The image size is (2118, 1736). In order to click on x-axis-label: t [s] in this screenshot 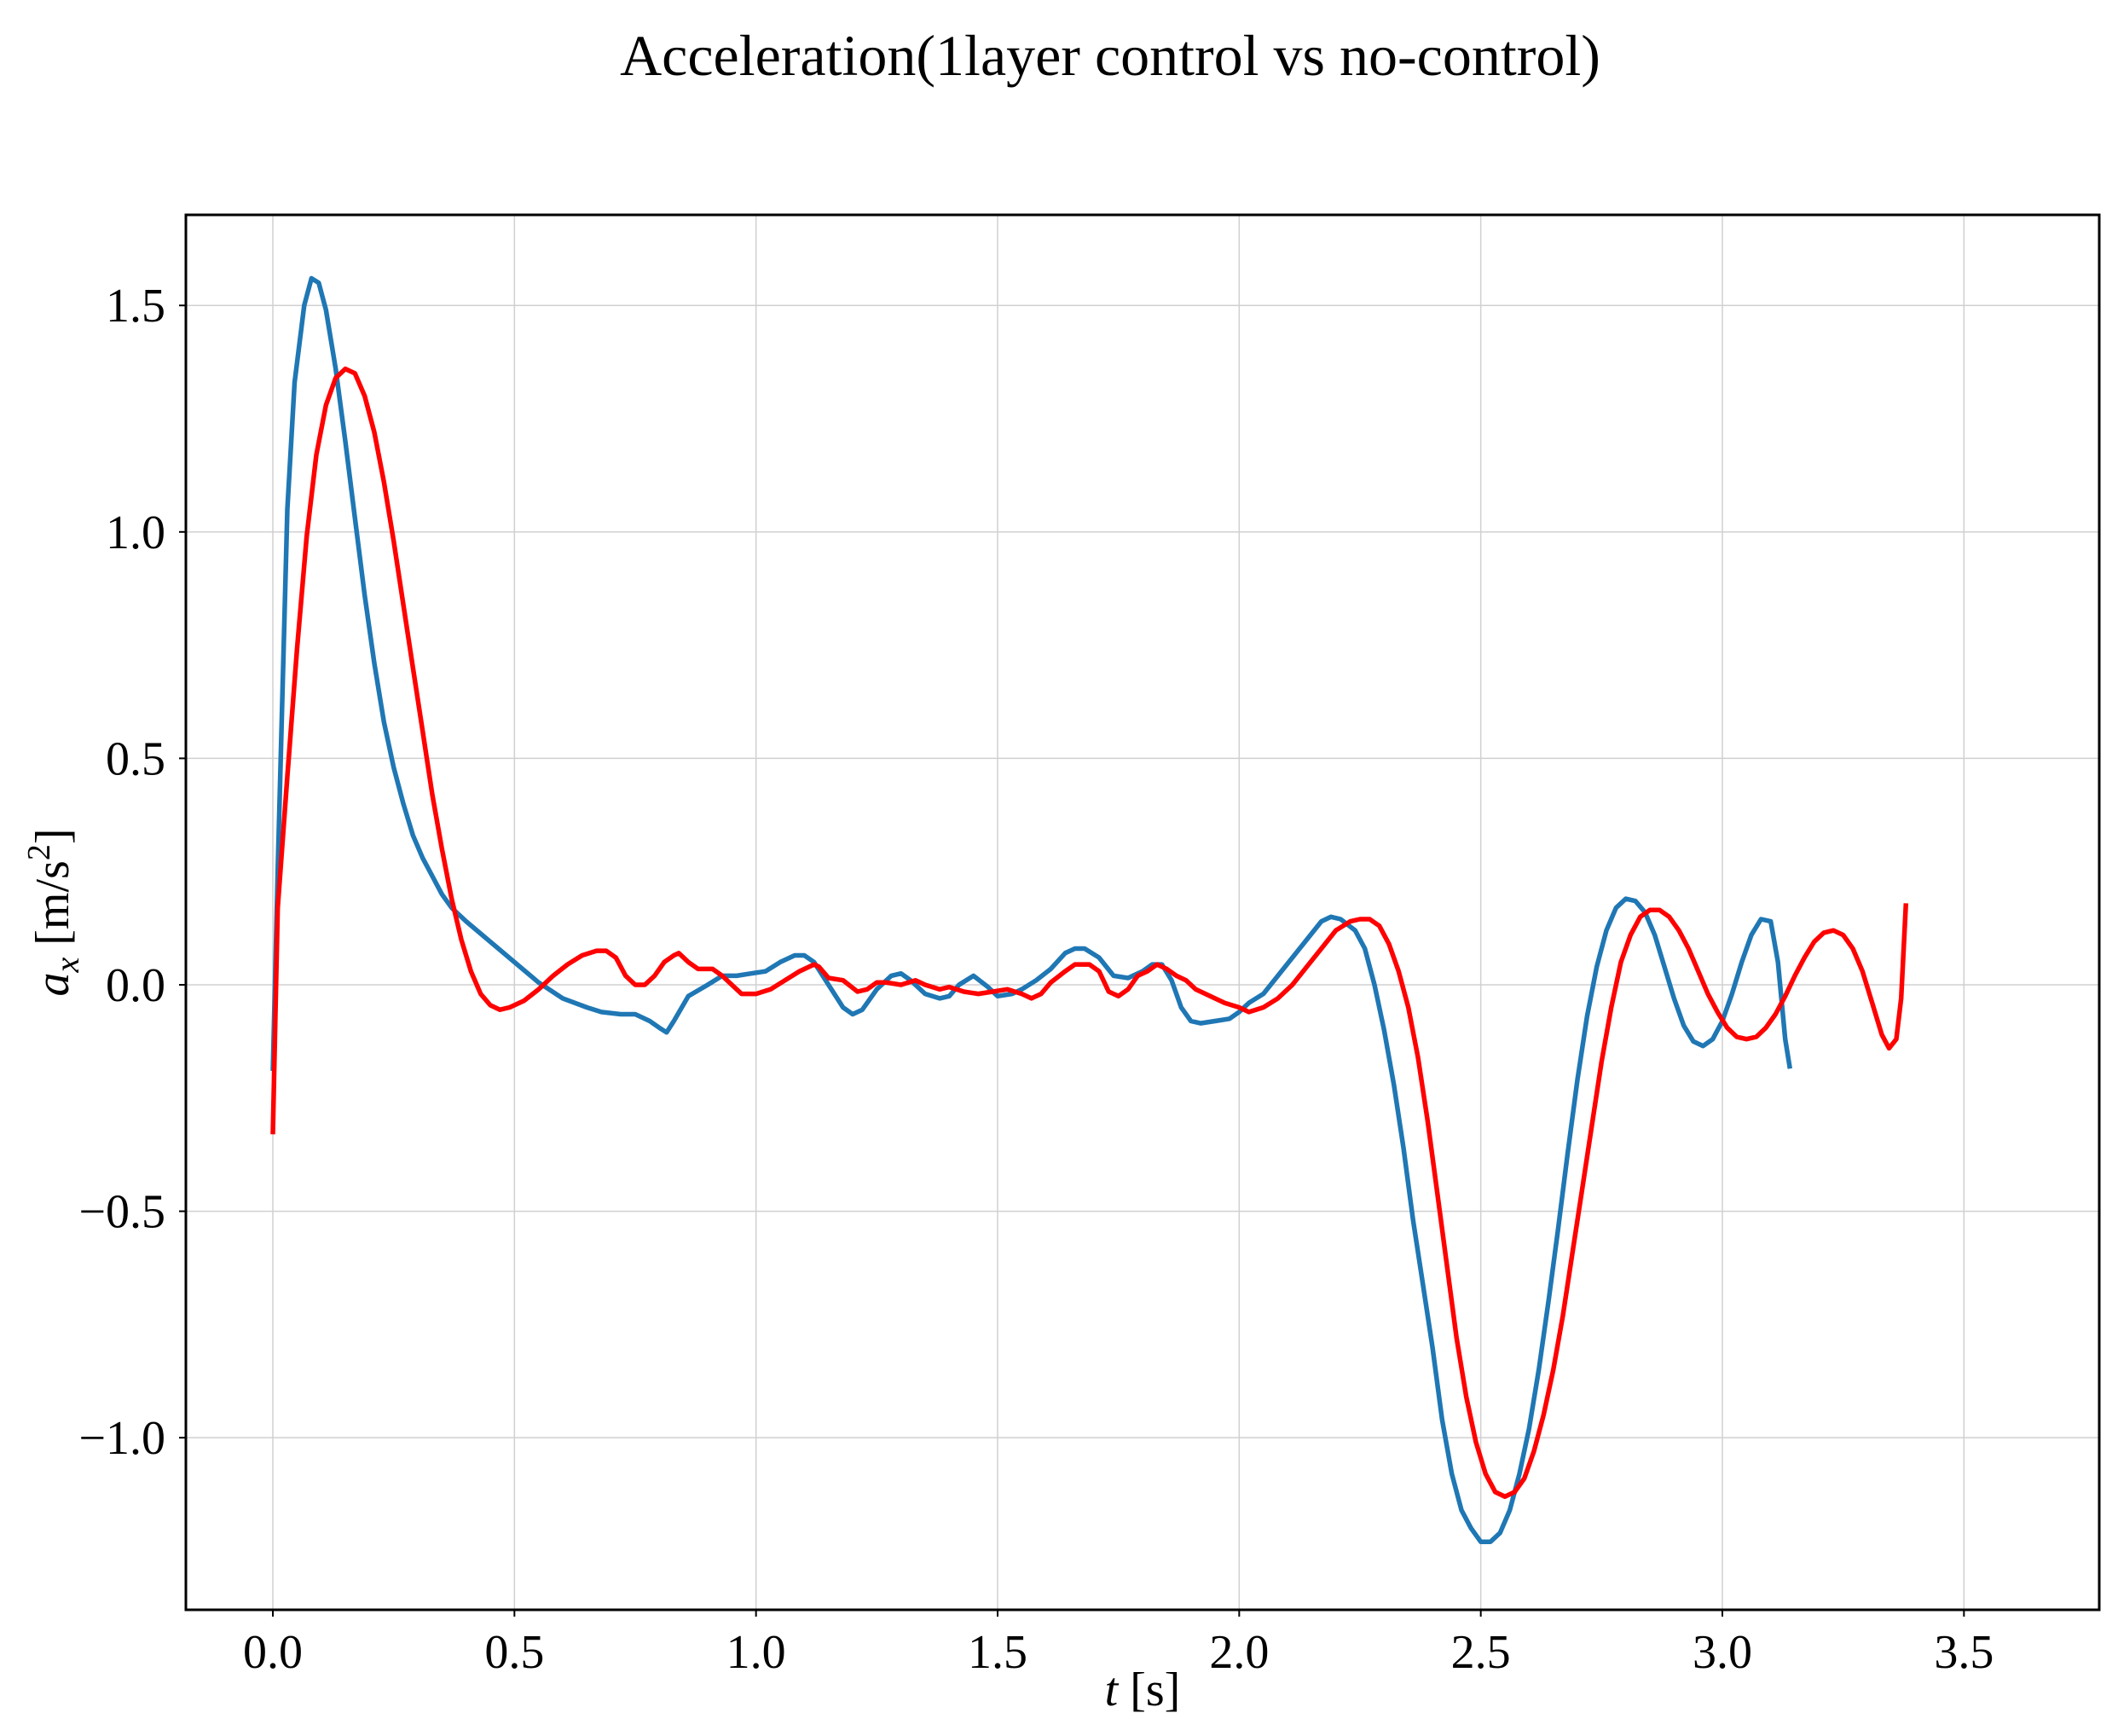, I will do `click(1143, 1690)`.